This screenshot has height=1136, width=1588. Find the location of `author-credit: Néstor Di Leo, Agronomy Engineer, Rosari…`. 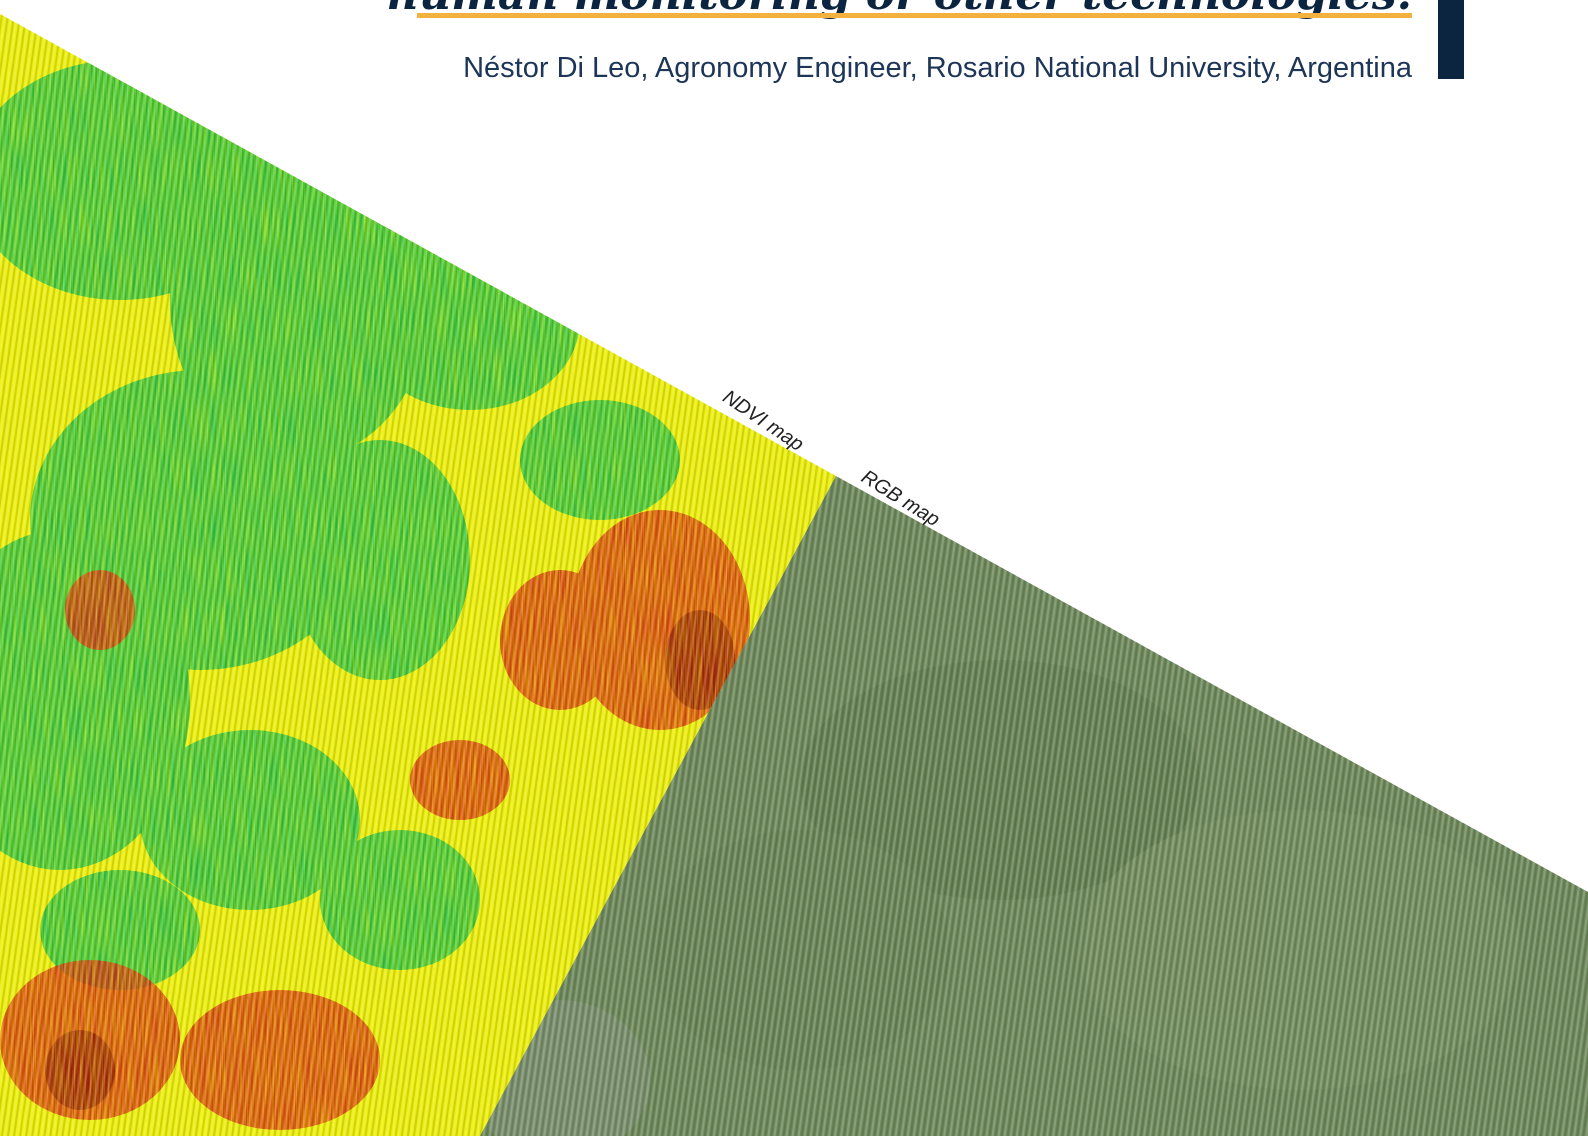

author-credit: Néstor Di Leo, Agronomy Engineer, Rosari… is located at coordinates (937, 68).